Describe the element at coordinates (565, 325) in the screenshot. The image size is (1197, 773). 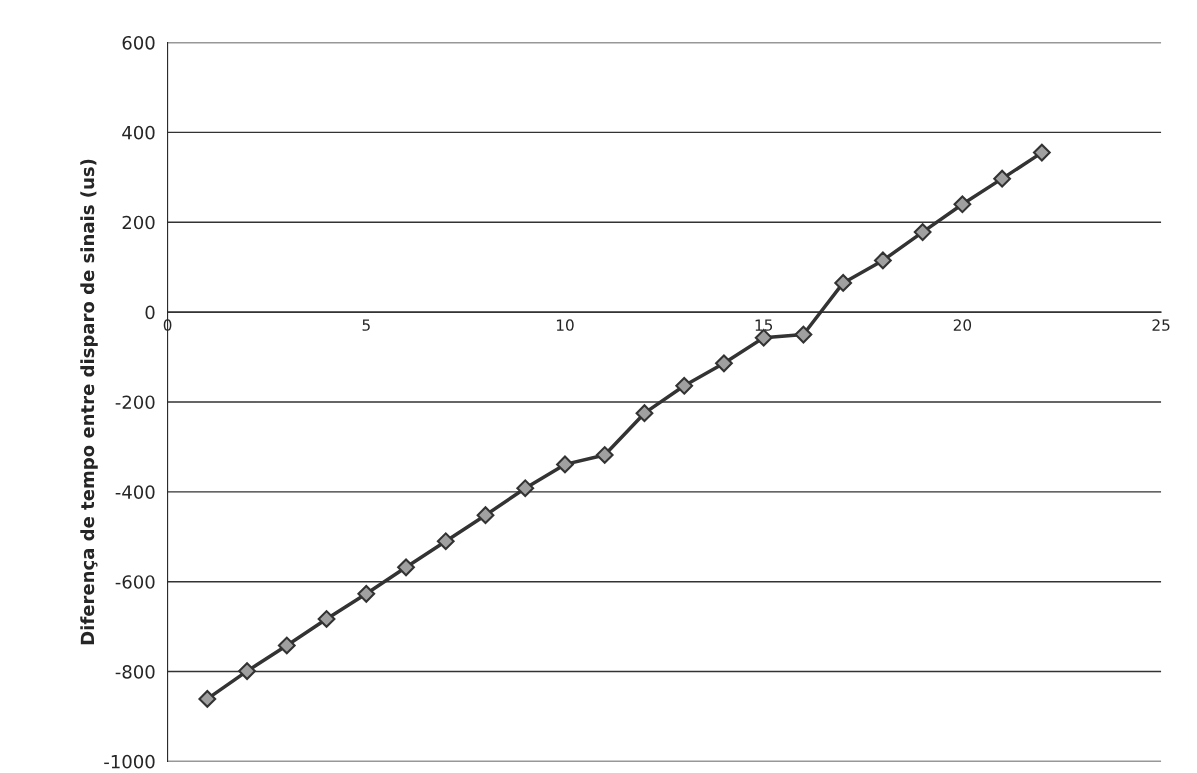
I see `x-tick-label: 10` at that location.